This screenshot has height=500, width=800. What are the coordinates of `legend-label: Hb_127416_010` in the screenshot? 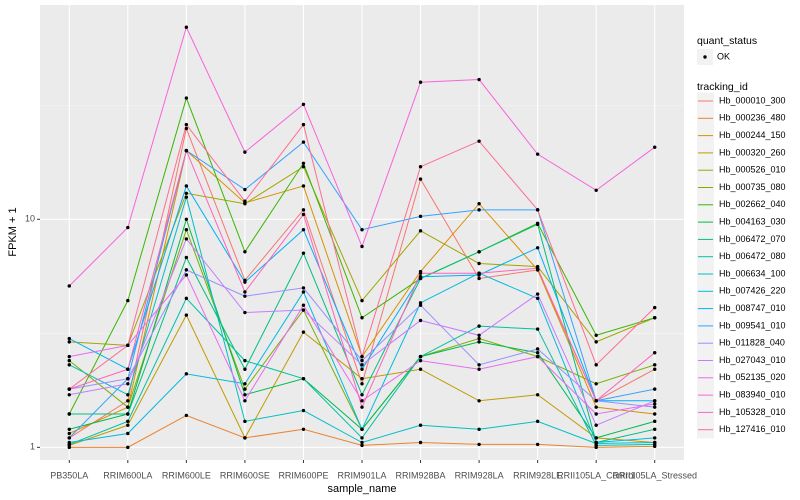 It's located at (752, 429).